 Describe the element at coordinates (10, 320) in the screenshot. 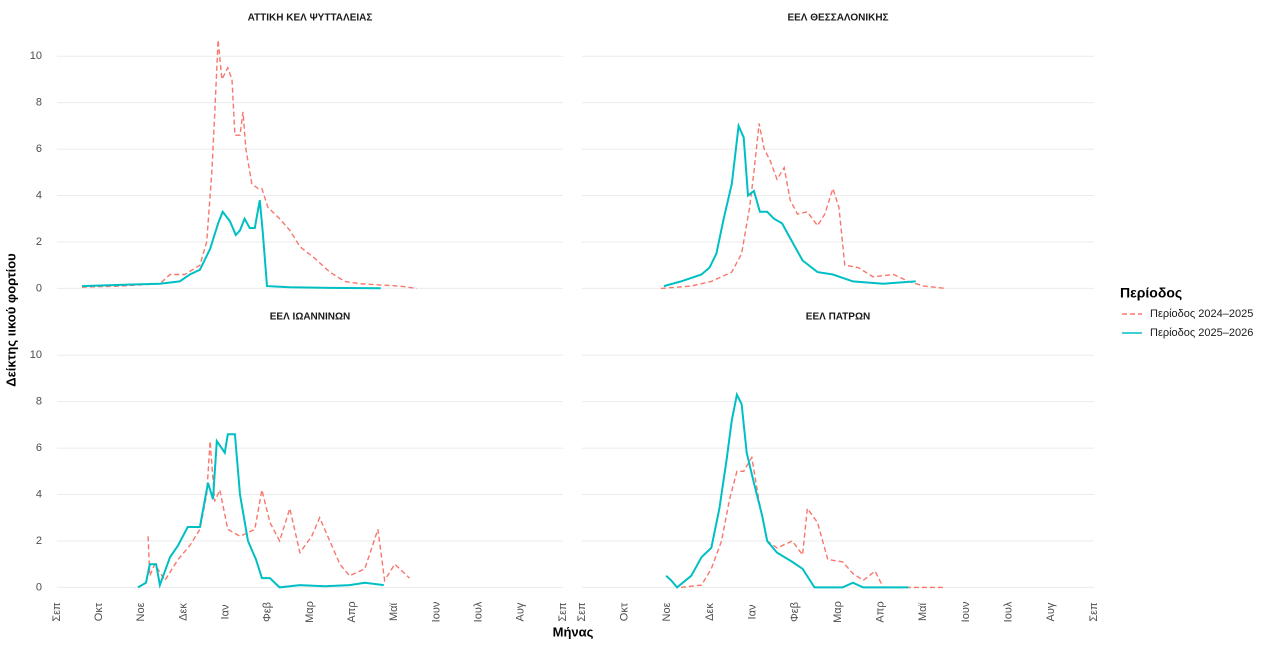

I see `y-axis-label: Δείκτης ιικού φορτίου` at that location.